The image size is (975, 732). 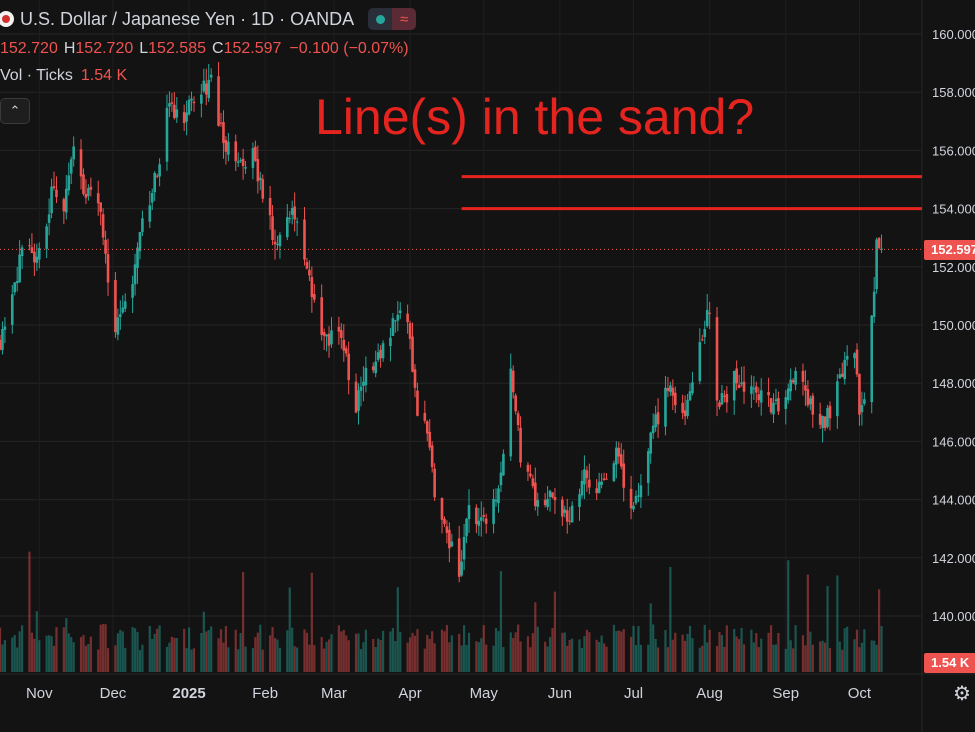 What do you see at coordinates (404, 19) in the screenshot?
I see `wave-icon: ≈` at bounding box center [404, 19].